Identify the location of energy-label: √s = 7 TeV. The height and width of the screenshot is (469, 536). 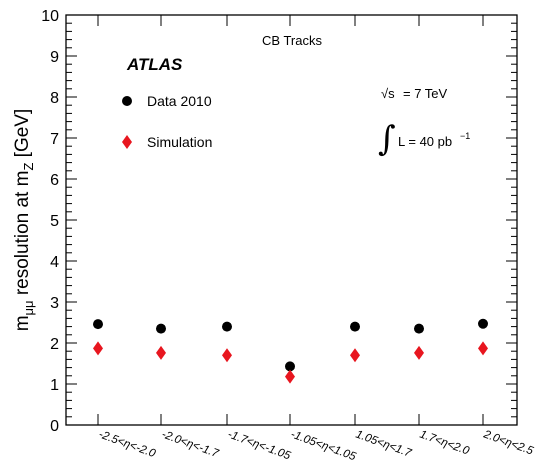
(414, 93).